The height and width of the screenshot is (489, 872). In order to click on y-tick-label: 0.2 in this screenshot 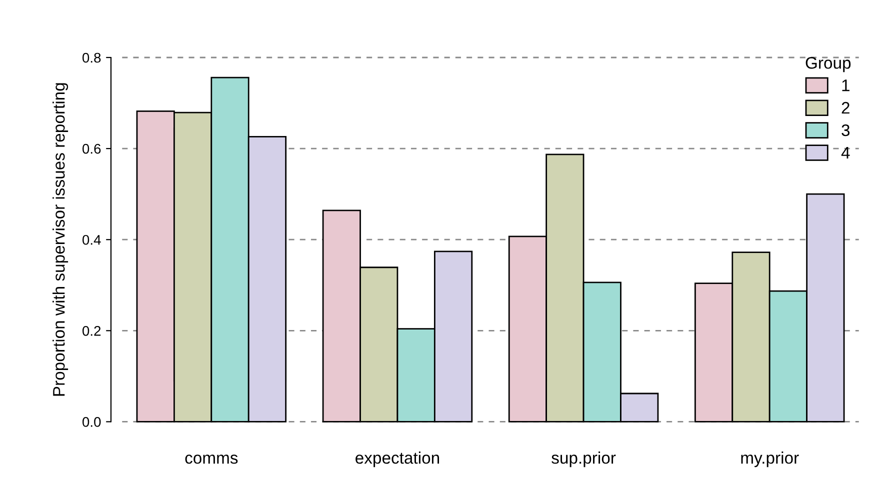, I will do `click(91, 331)`.